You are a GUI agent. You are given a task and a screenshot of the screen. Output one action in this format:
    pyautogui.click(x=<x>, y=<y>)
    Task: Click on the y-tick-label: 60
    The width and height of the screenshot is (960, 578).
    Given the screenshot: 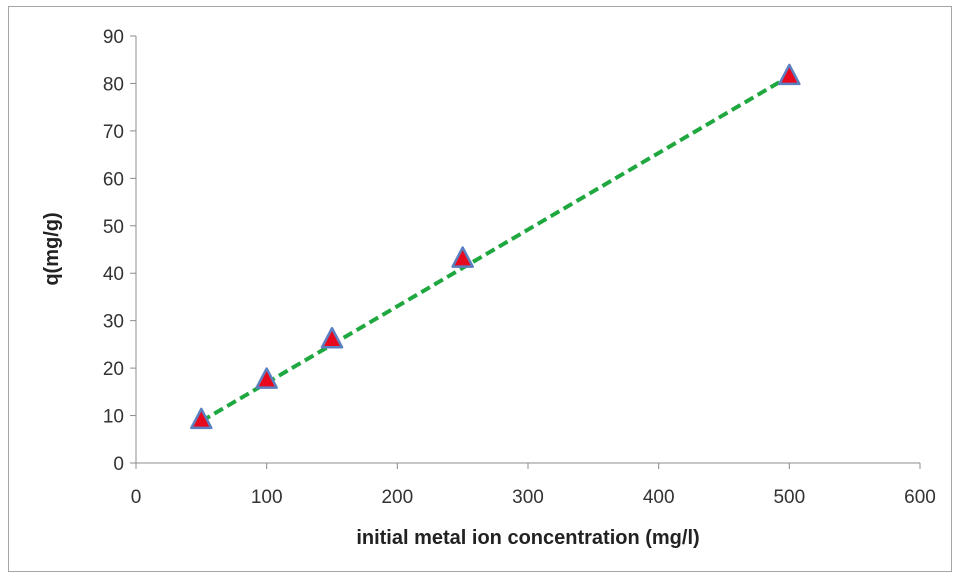 What is the action you would take?
    pyautogui.click(x=113, y=179)
    